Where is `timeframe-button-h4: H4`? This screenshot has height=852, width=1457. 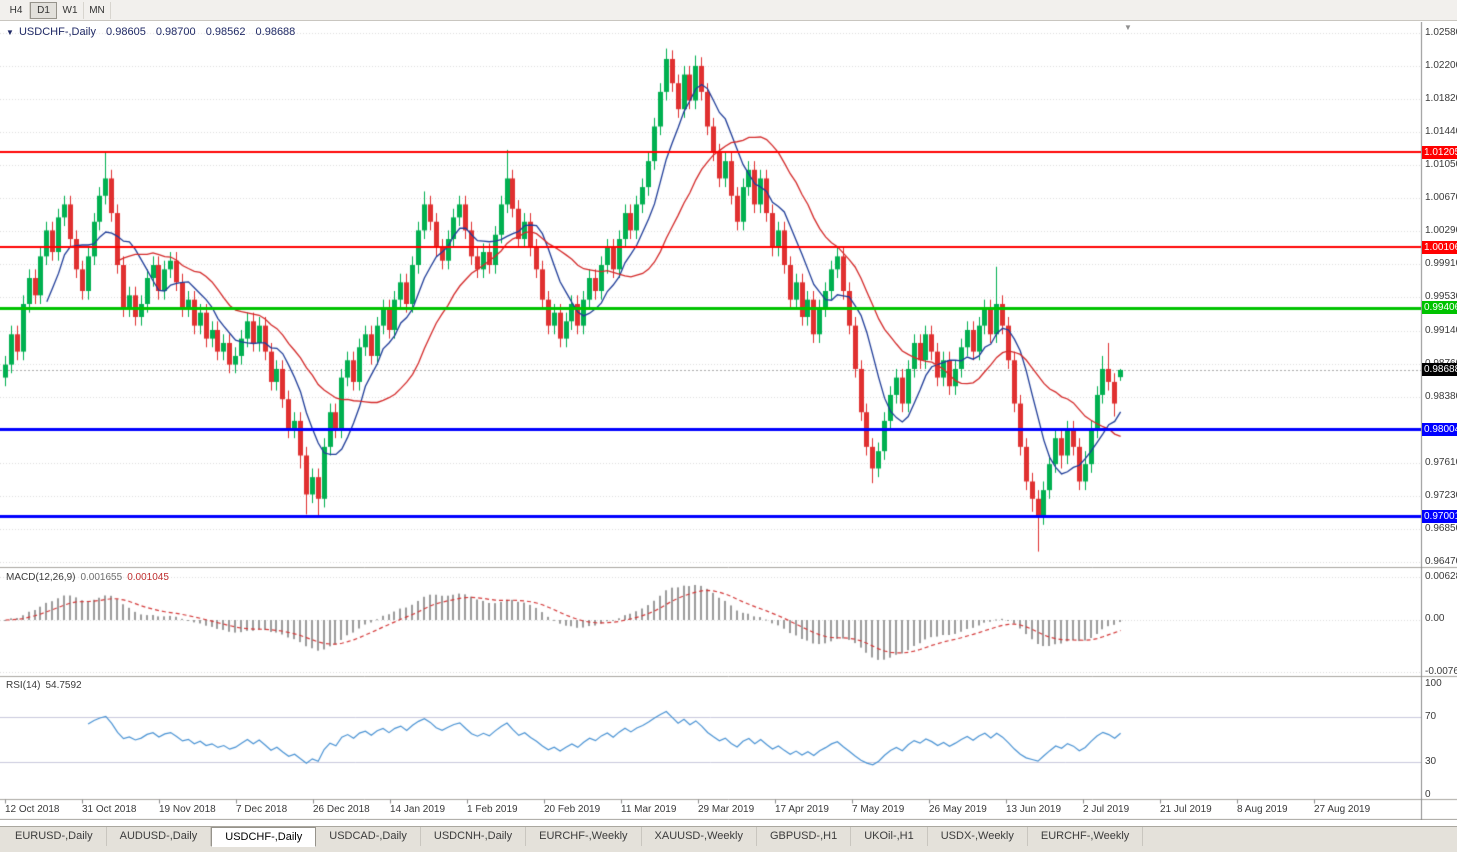
timeframe-button-h4: H4 is located at coordinates (16, 10).